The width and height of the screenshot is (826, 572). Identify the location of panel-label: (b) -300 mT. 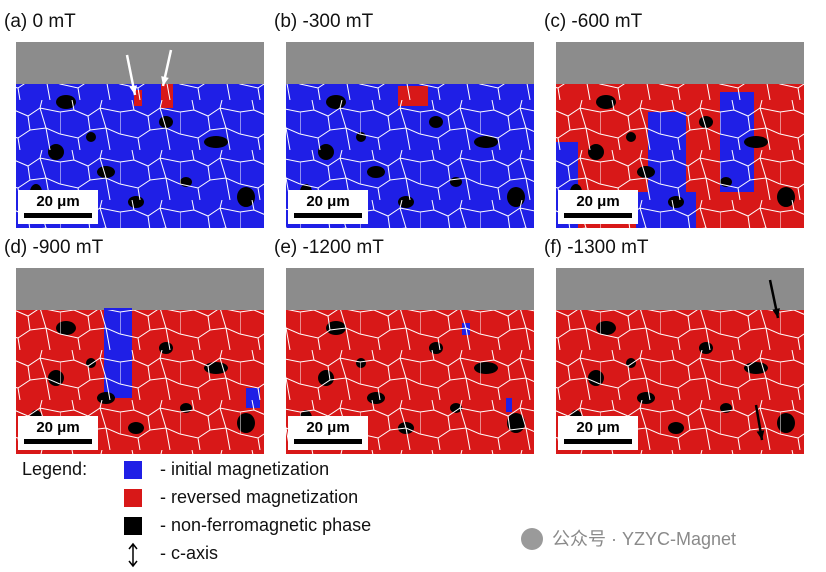
(324, 21).